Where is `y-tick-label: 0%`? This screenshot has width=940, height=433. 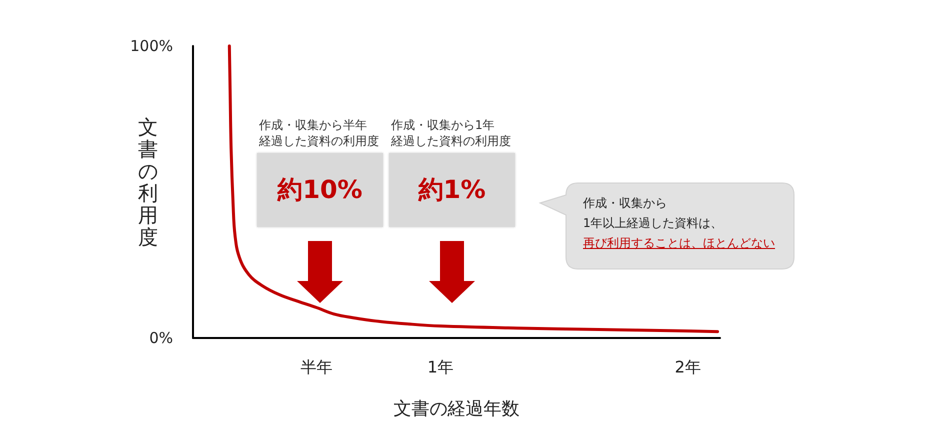 y-tick-label: 0% is located at coordinates (161, 338).